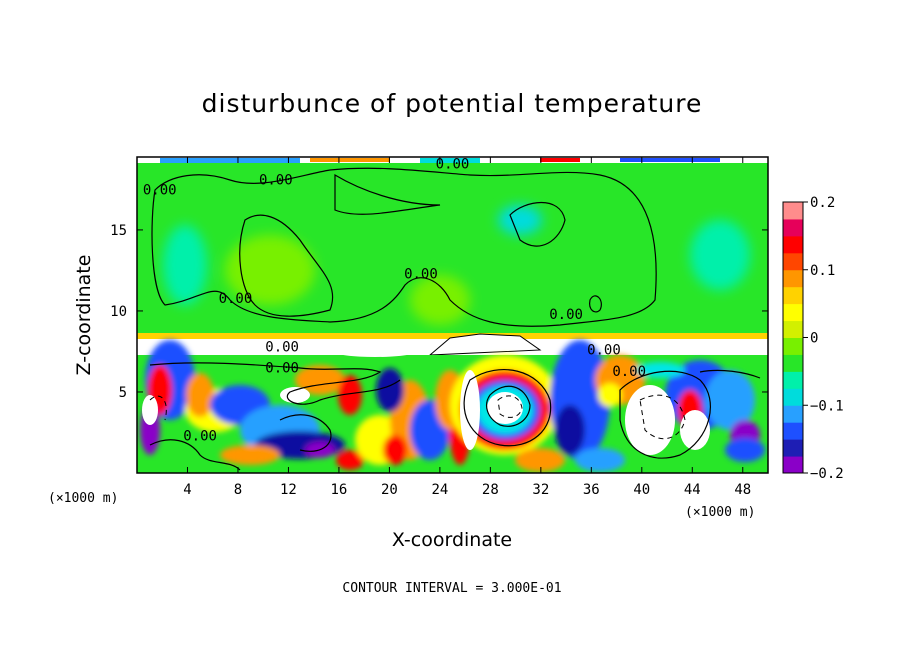 The image size is (904, 654). What do you see at coordinates (742, 490) in the screenshot?
I see `x-tick-label: 48` at bounding box center [742, 490].